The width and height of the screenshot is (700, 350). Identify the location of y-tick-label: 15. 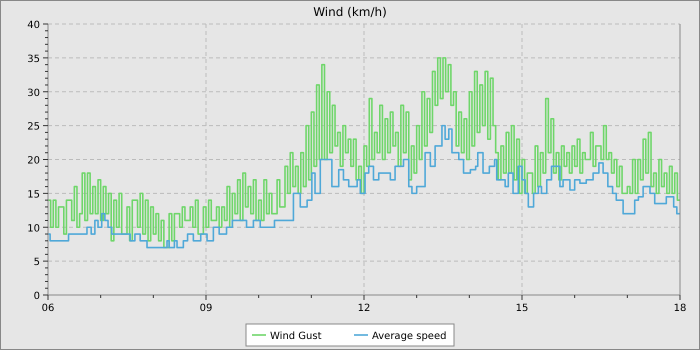
(33, 194).